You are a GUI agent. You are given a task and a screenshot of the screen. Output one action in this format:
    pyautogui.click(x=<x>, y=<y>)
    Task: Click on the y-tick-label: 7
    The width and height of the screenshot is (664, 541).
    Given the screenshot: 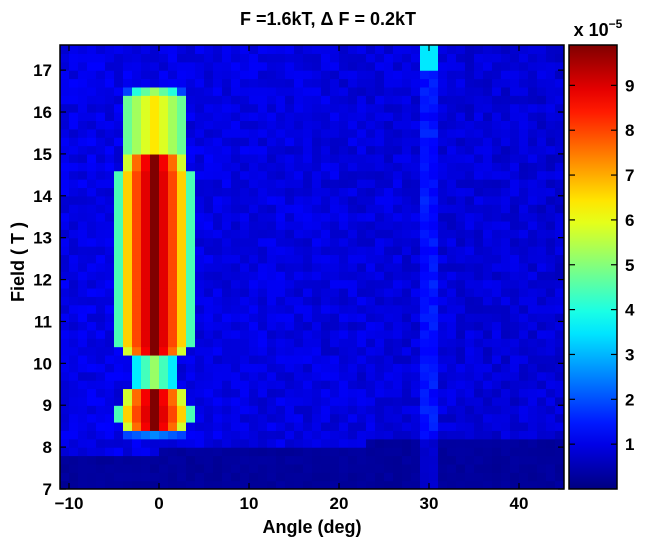 What is the action you would take?
    pyautogui.click(x=47, y=489)
    